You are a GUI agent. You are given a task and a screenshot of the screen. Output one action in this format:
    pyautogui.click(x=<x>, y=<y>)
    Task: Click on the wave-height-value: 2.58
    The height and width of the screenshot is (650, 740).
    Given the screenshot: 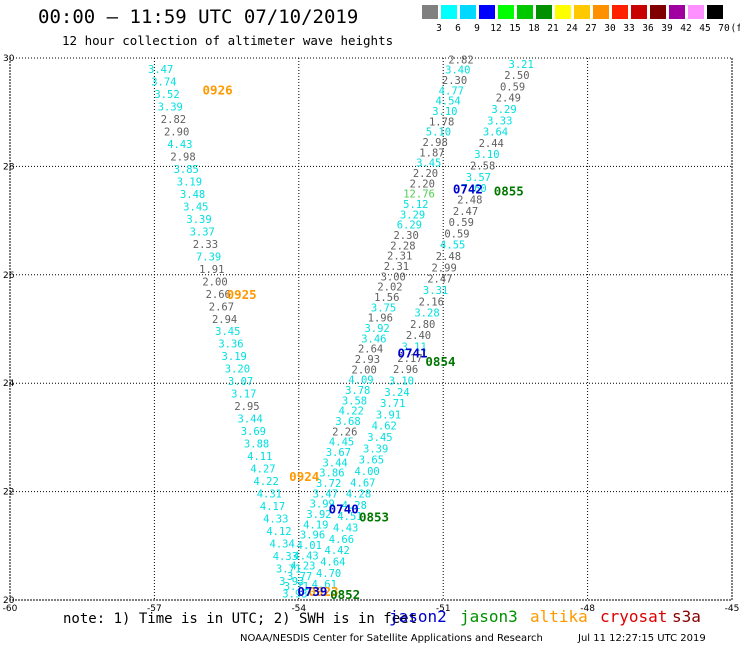 What is the action you would take?
    pyautogui.click(x=482, y=167)
    